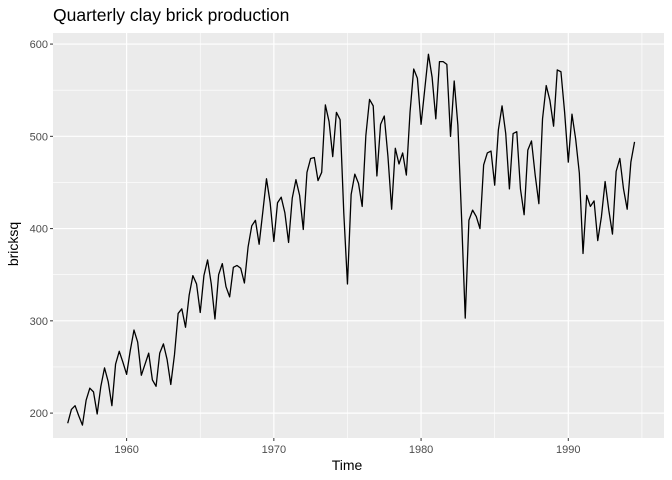  What do you see at coordinates (39, 45) in the screenshot?
I see `y-tick-label: 600` at bounding box center [39, 45].